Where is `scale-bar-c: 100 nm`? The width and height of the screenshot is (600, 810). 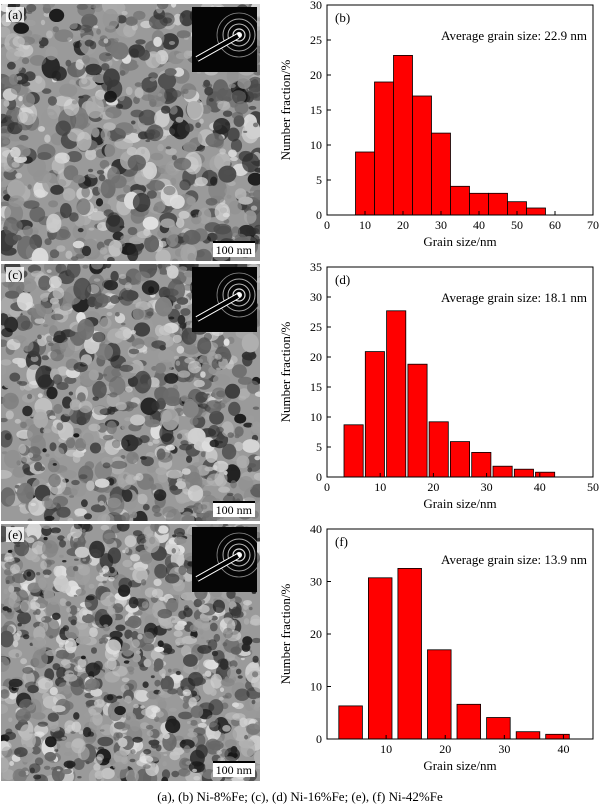
scale-bar-c: 100 nm is located at coordinates (233, 509).